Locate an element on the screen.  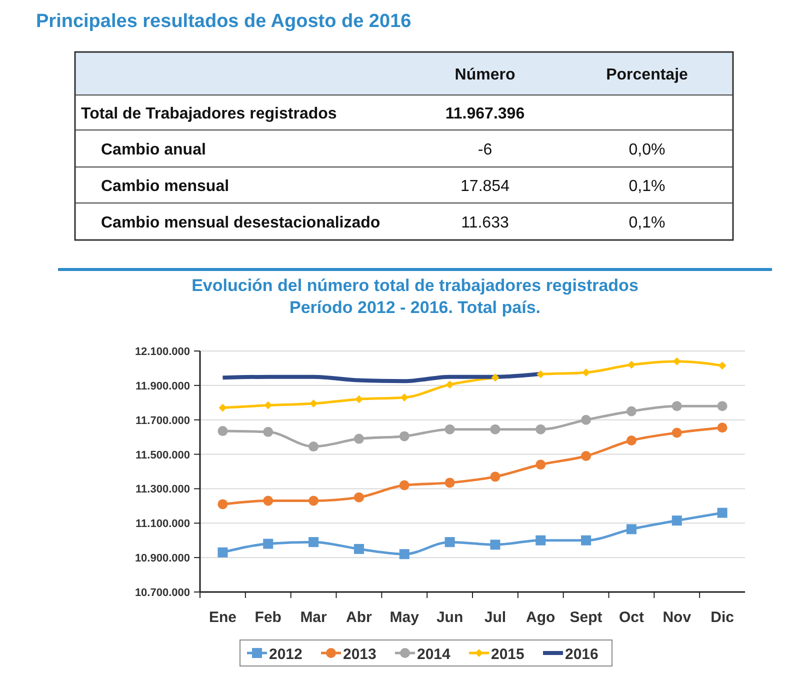
x-tick-label: Sept is located at coordinates (586, 617).